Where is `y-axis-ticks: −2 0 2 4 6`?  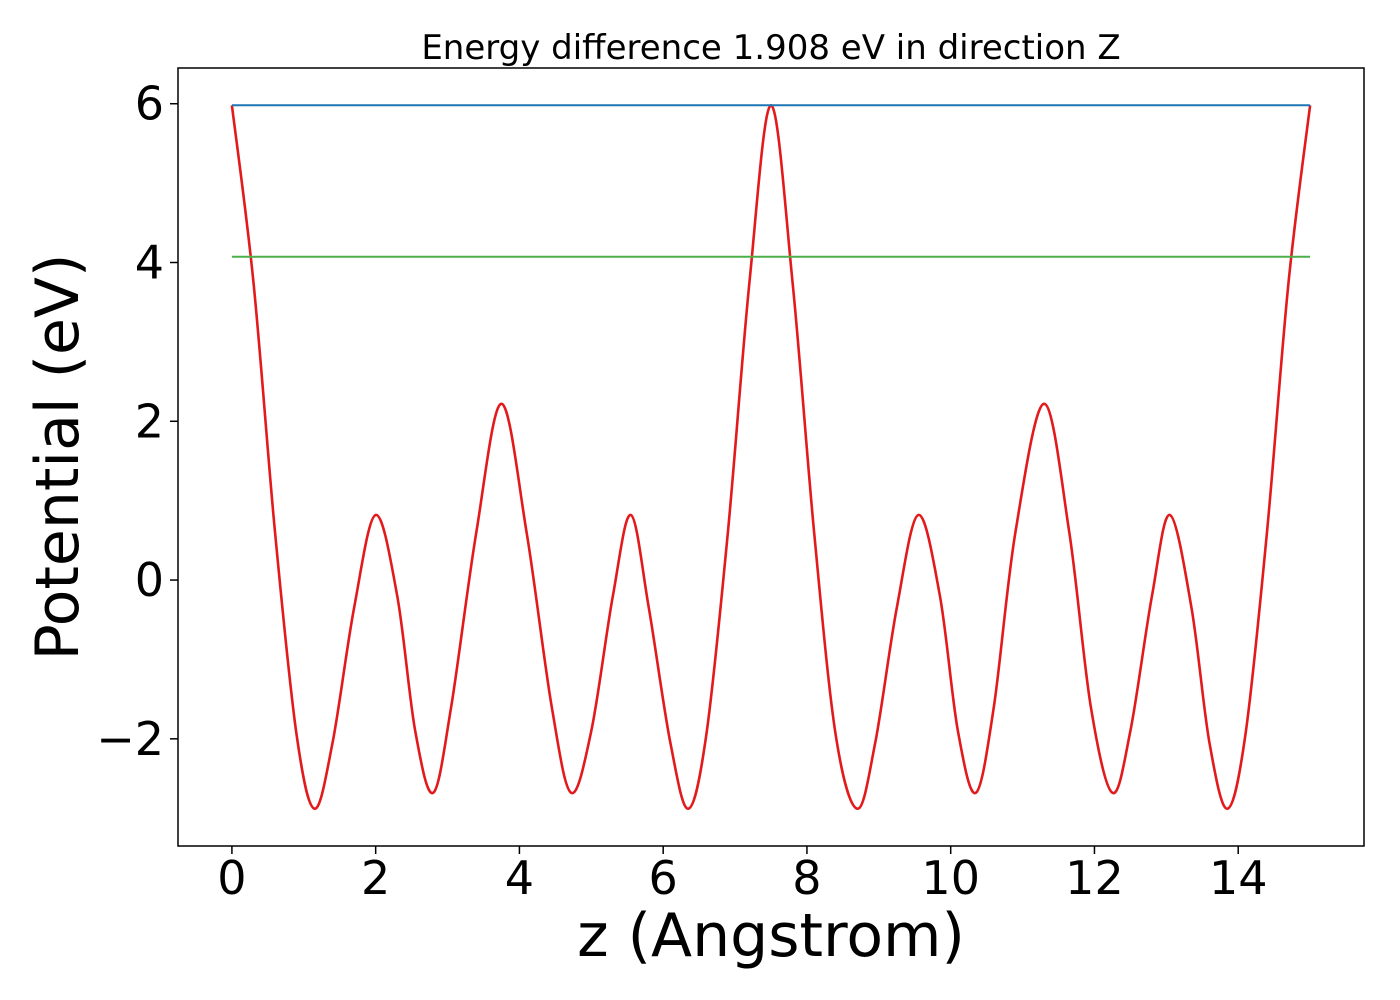
y-axis-ticks: −2 0 2 4 6 is located at coordinates (137, 421).